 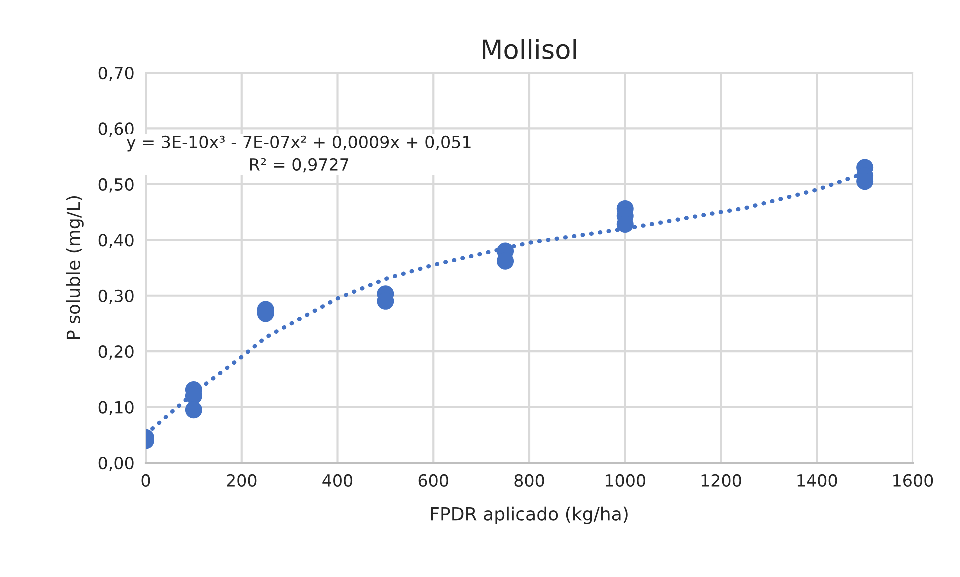 I want to click on x-tick-label: 400, so click(x=337, y=481).